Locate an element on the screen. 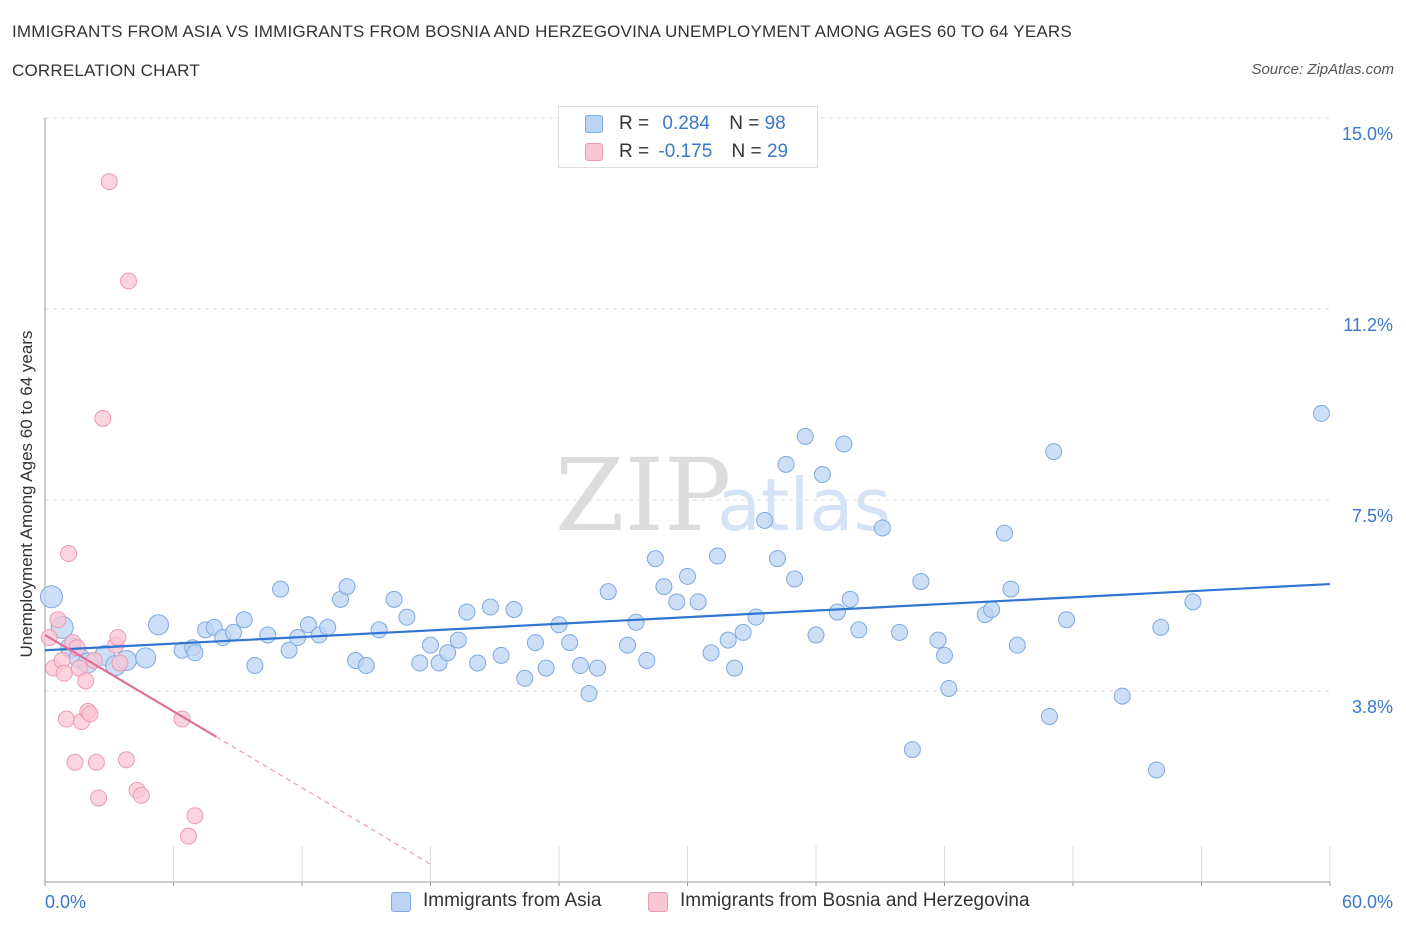 The height and width of the screenshot is (930, 1406). y-axis-label: Unemployment Among Ages 60 to 64 years is located at coordinates (26, 494).